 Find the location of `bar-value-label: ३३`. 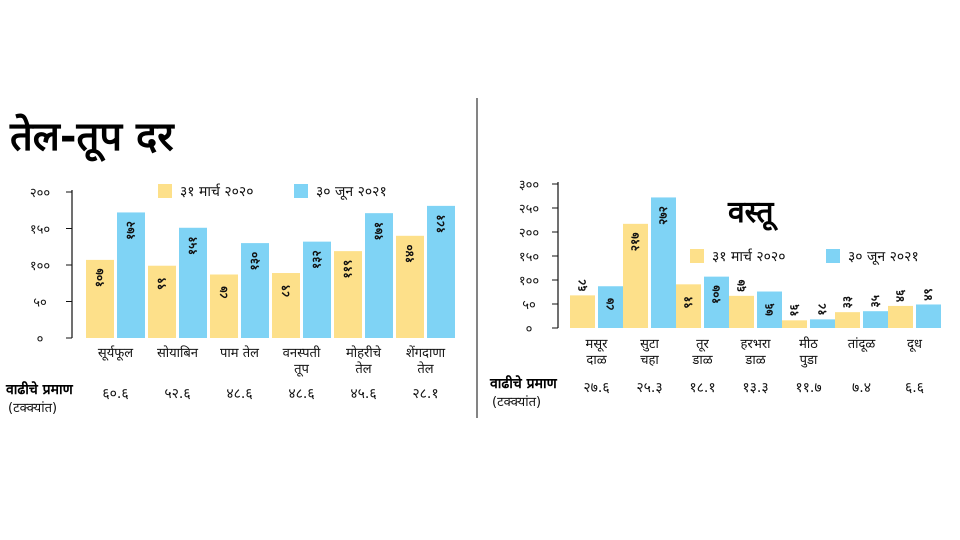

bar-value-label: ३३ is located at coordinates (847, 302).